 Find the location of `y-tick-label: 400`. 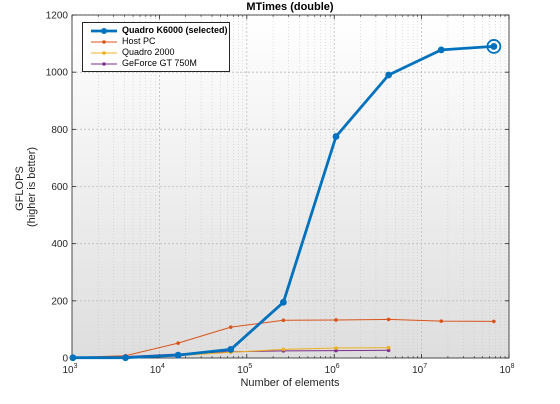

y-tick-label: 400 is located at coordinates (59, 244).